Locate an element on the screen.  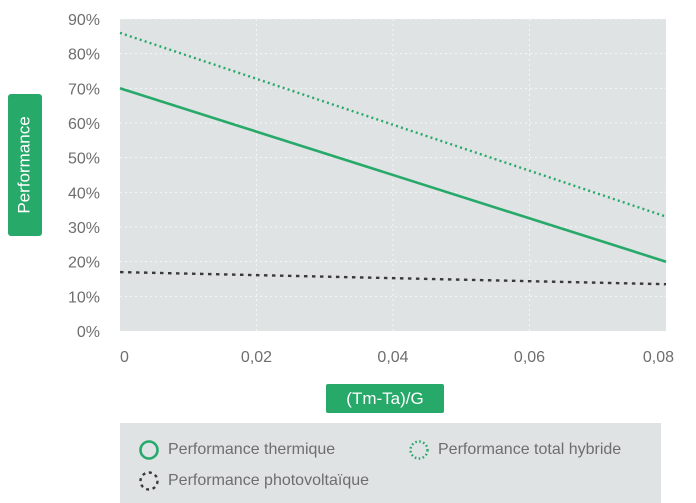
y-tick-label: 30% is located at coordinates (84, 228).